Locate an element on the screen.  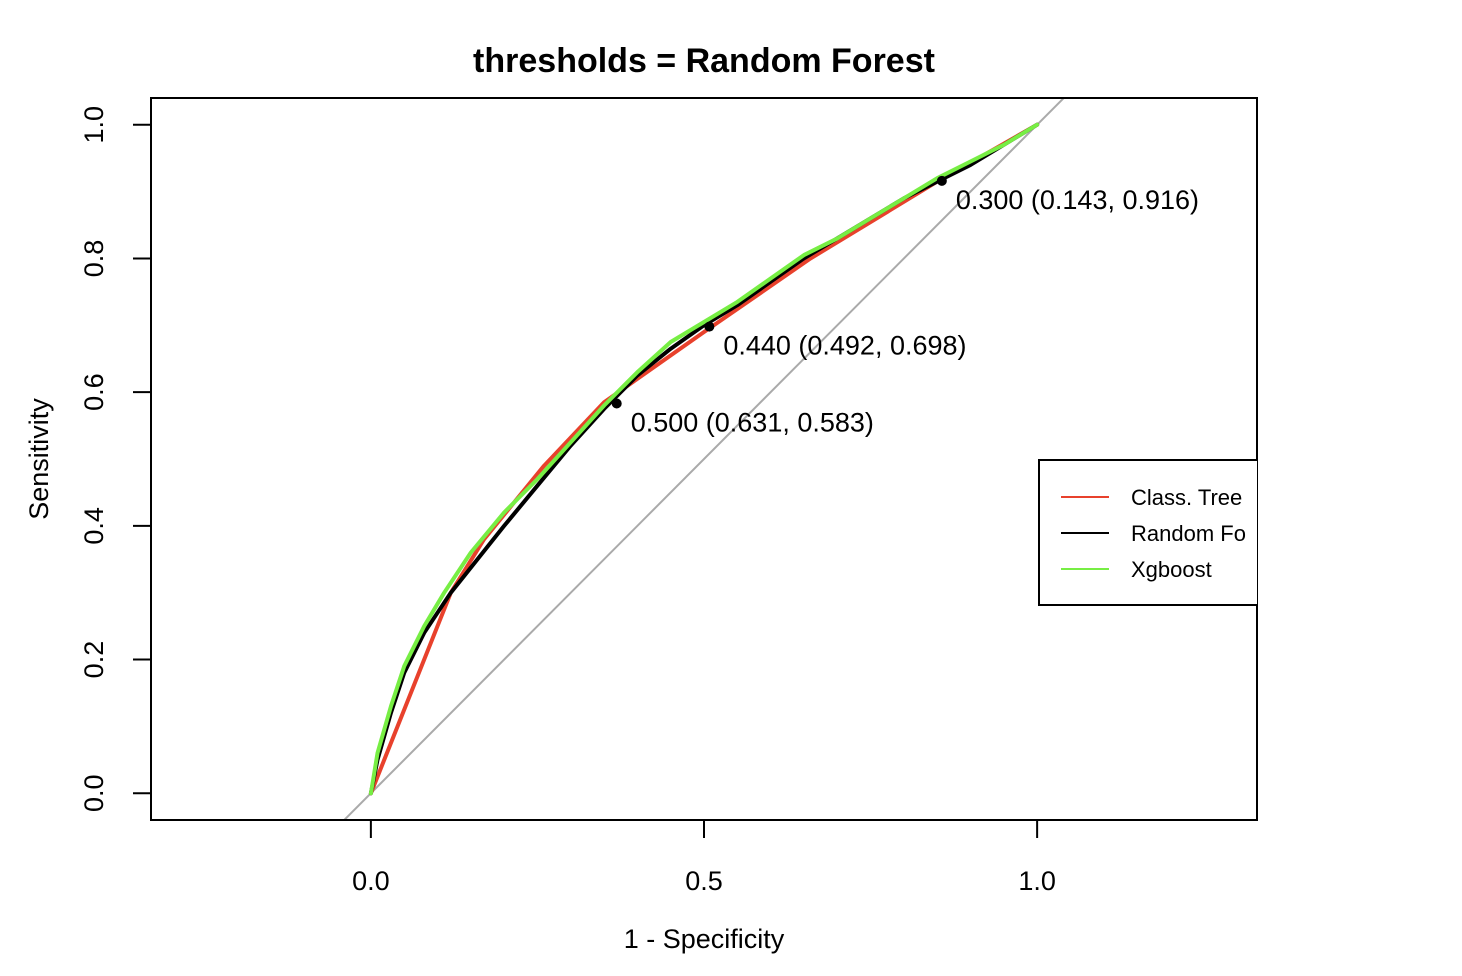
legend-label-2: Xgboost is located at coordinates (1171, 569).